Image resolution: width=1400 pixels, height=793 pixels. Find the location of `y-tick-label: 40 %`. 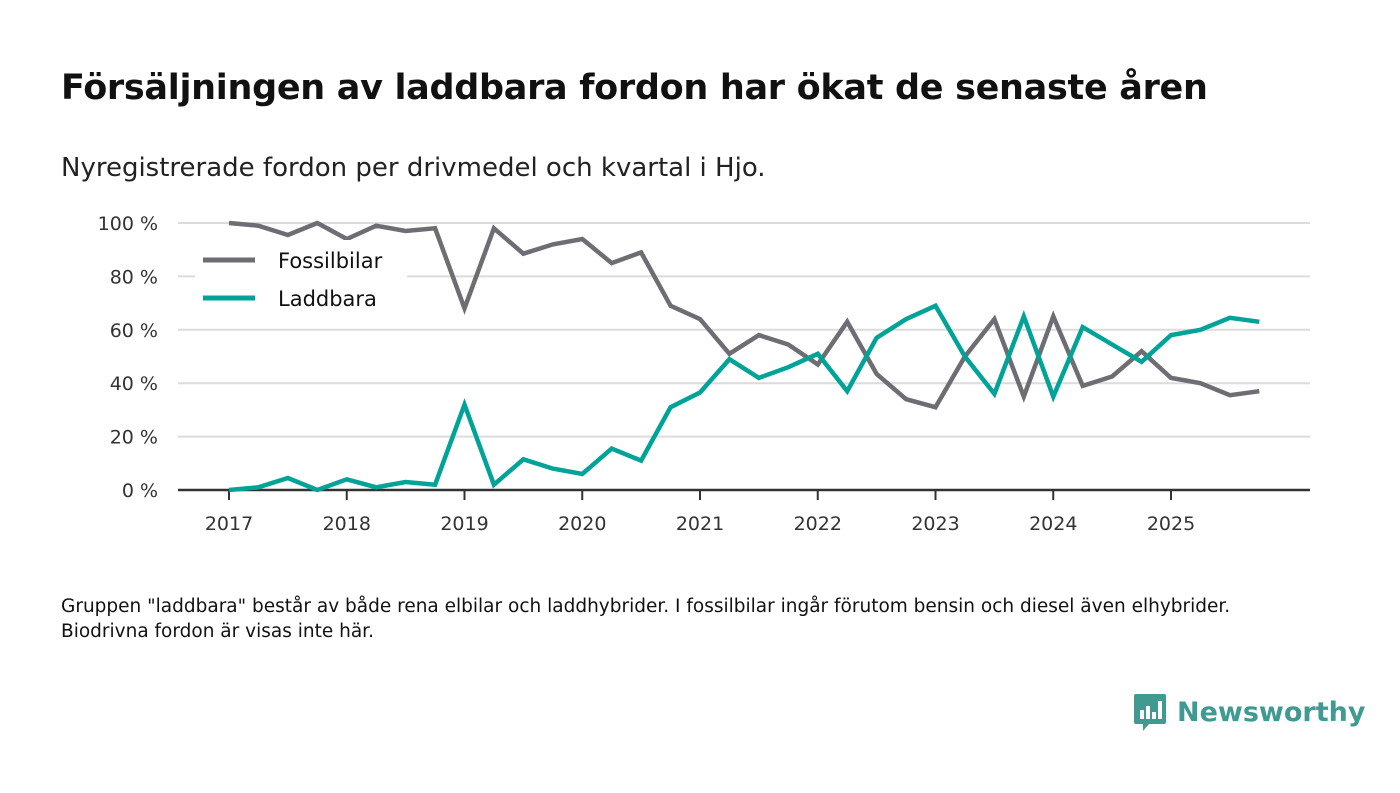

y-tick-label: 40 % is located at coordinates (134, 384).